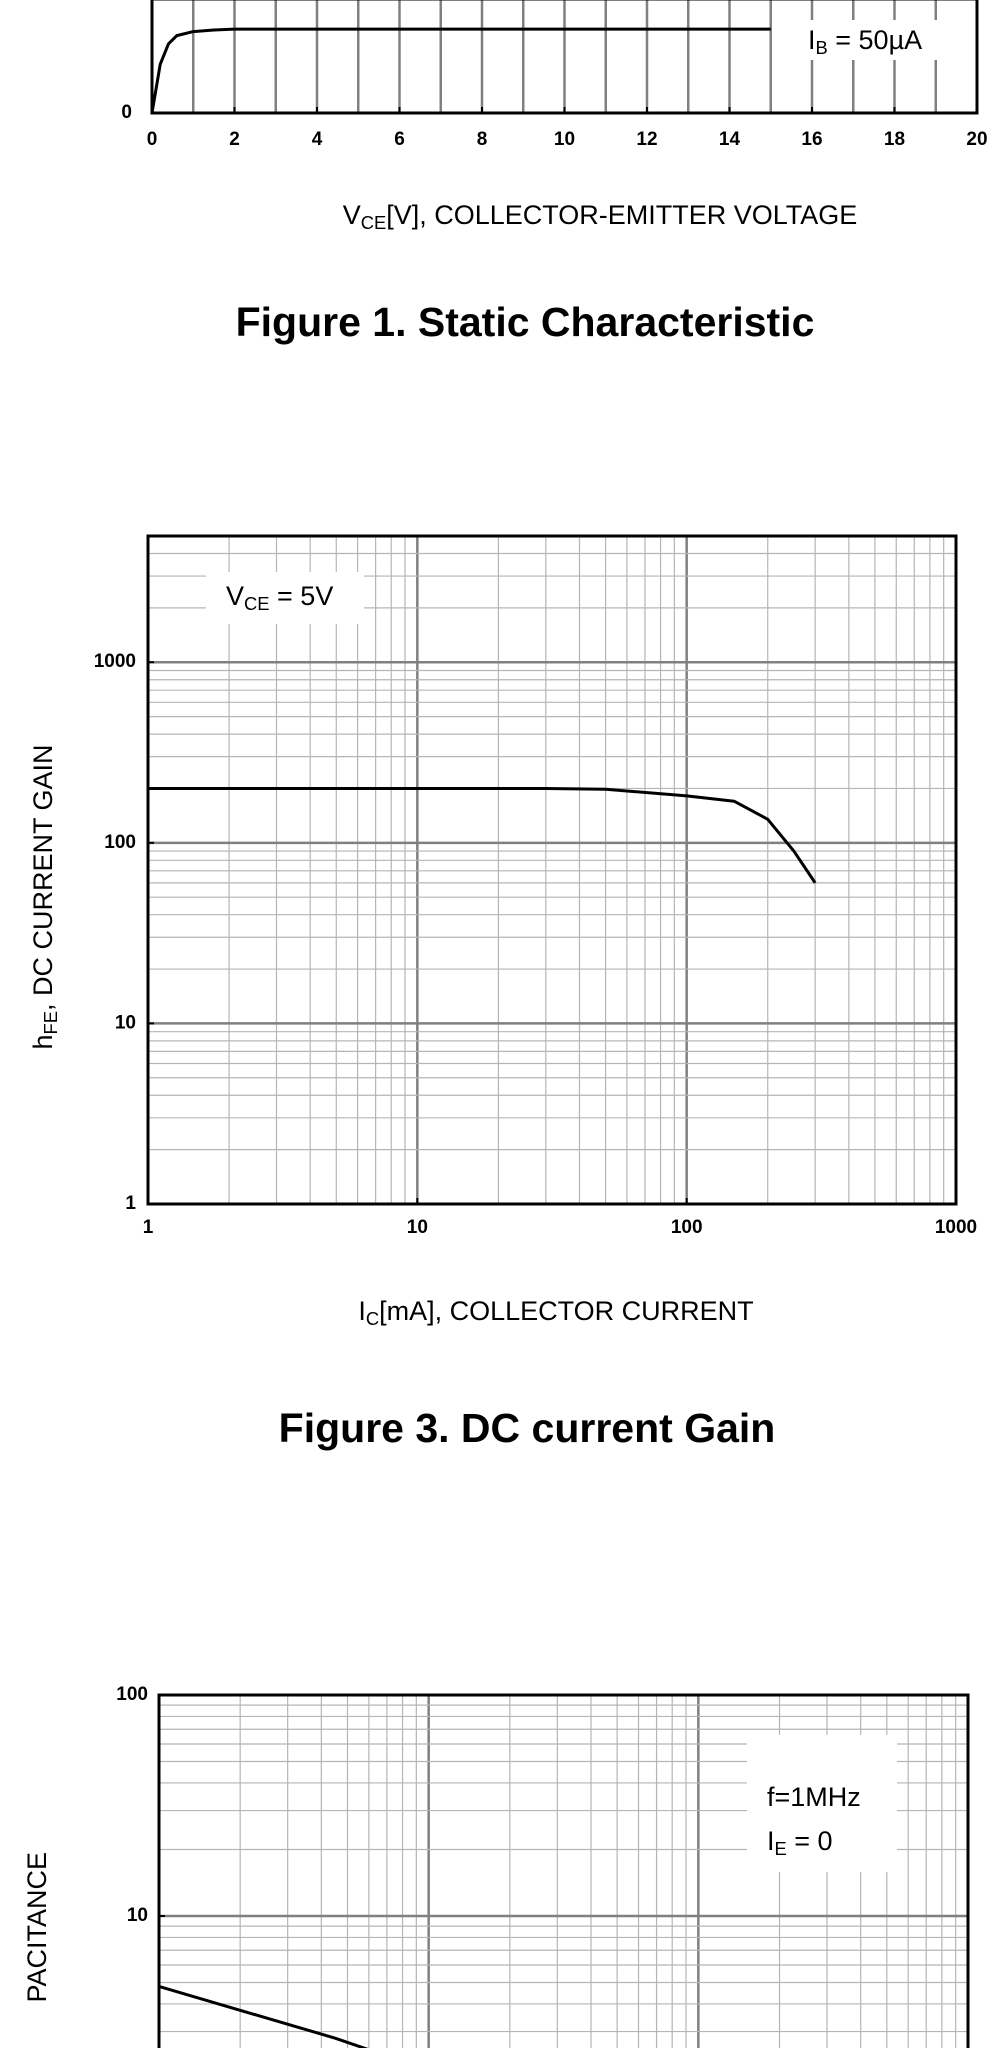 The image size is (1006, 2048). I want to click on y-tick-label: 0, so click(126, 112).